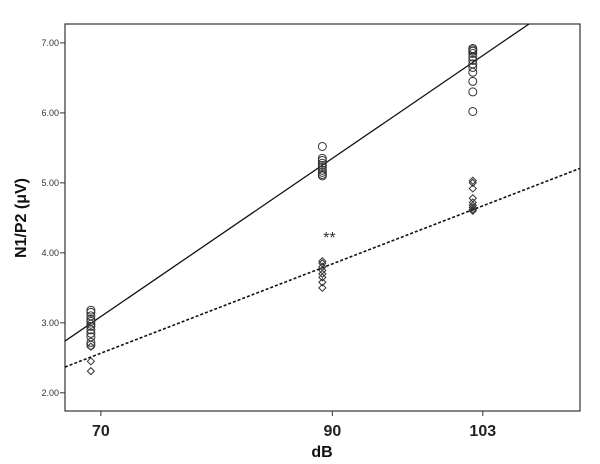 The height and width of the screenshot is (464, 600). What do you see at coordinates (482, 431) in the screenshot?
I see `x-tick-label: 103` at bounding box center [482, 431].